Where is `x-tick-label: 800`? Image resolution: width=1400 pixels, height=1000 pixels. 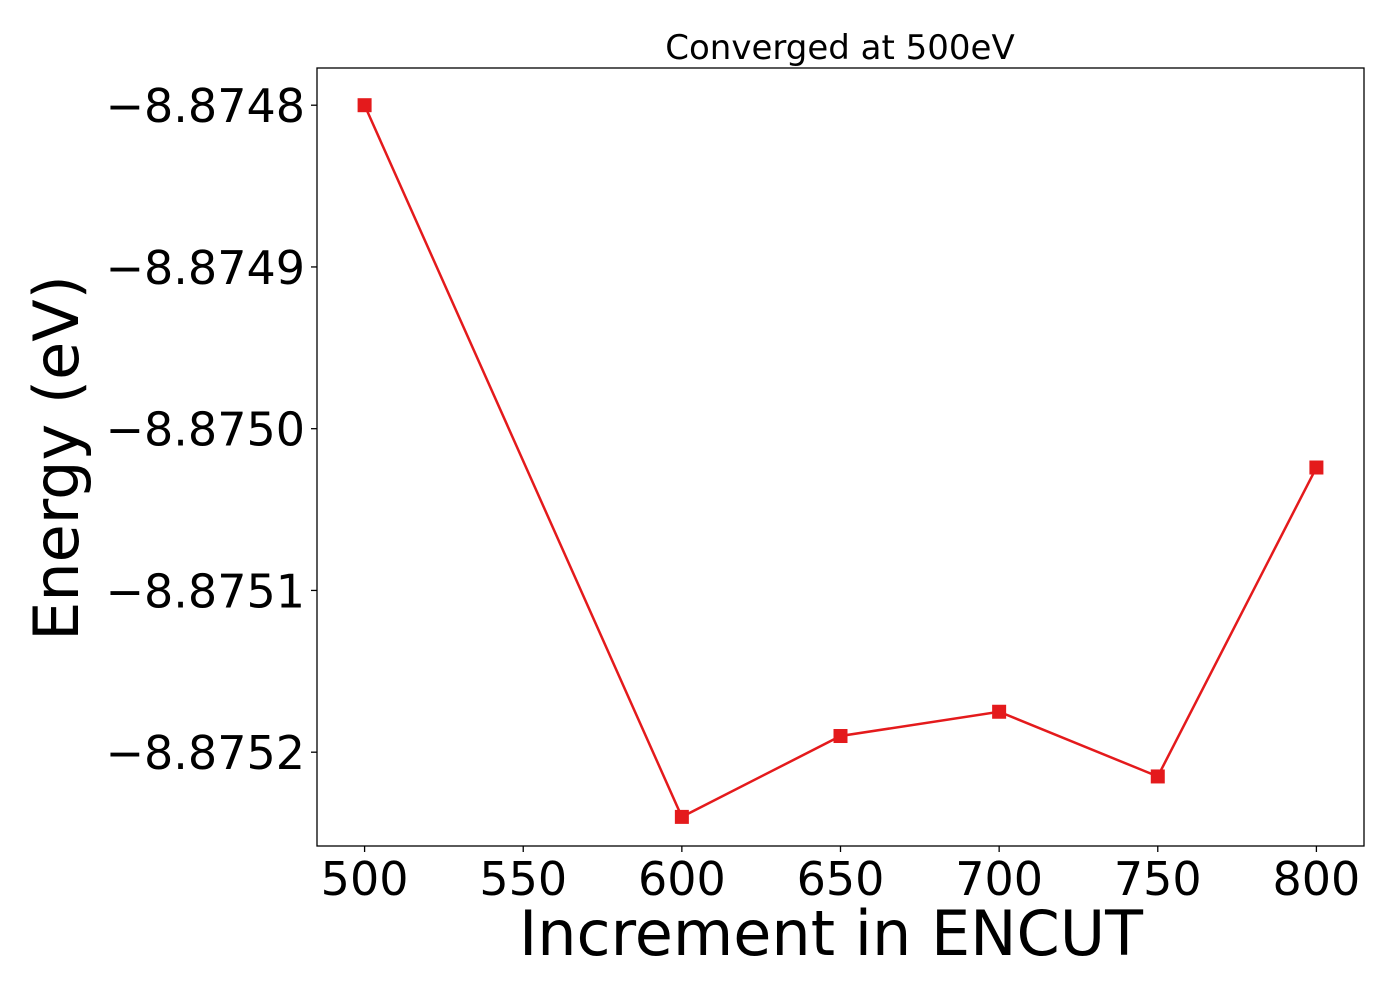 x-tick-label: 800 is located at coordinates (1317, 879).